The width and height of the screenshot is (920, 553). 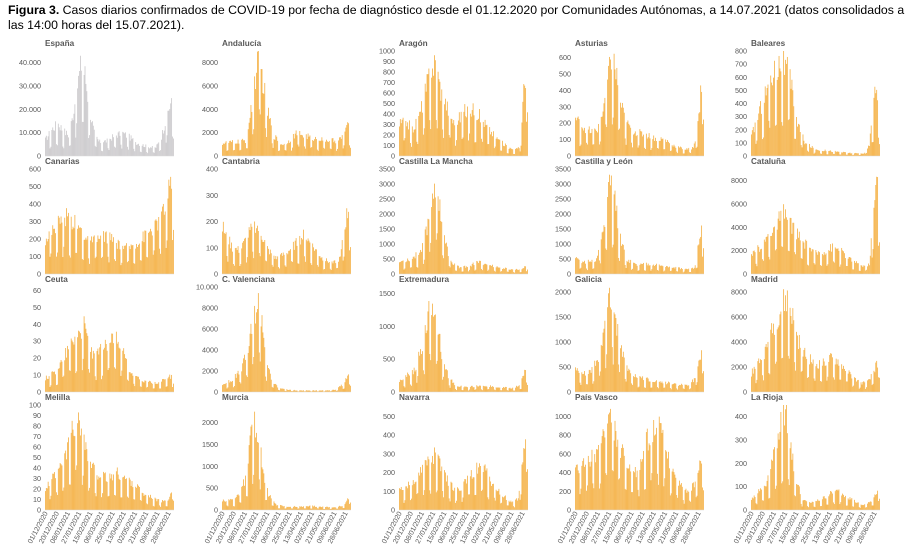 What do you see at coordinates (741, 51) in the screenshot?
I see `y-tick-label: 800` at bounding box center [741, 51].